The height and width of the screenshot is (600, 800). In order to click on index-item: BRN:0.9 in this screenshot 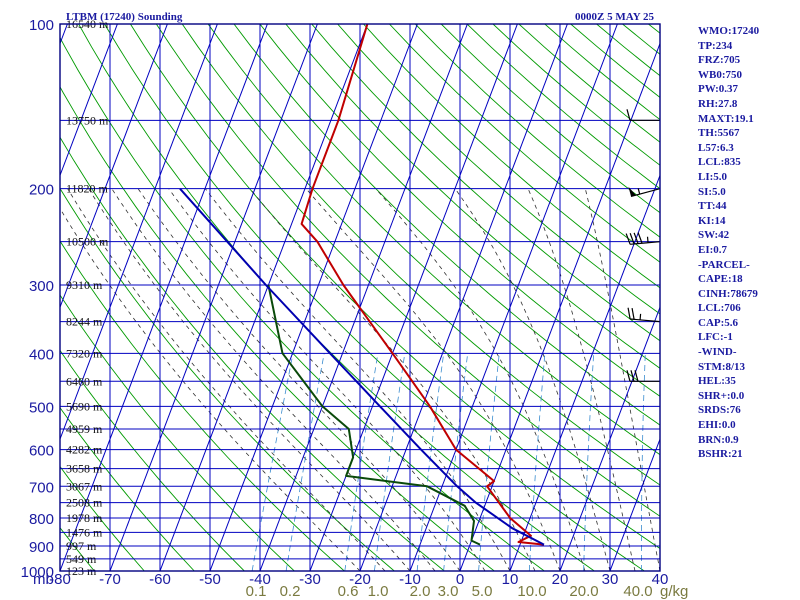, I will do `click(718, 439)`.